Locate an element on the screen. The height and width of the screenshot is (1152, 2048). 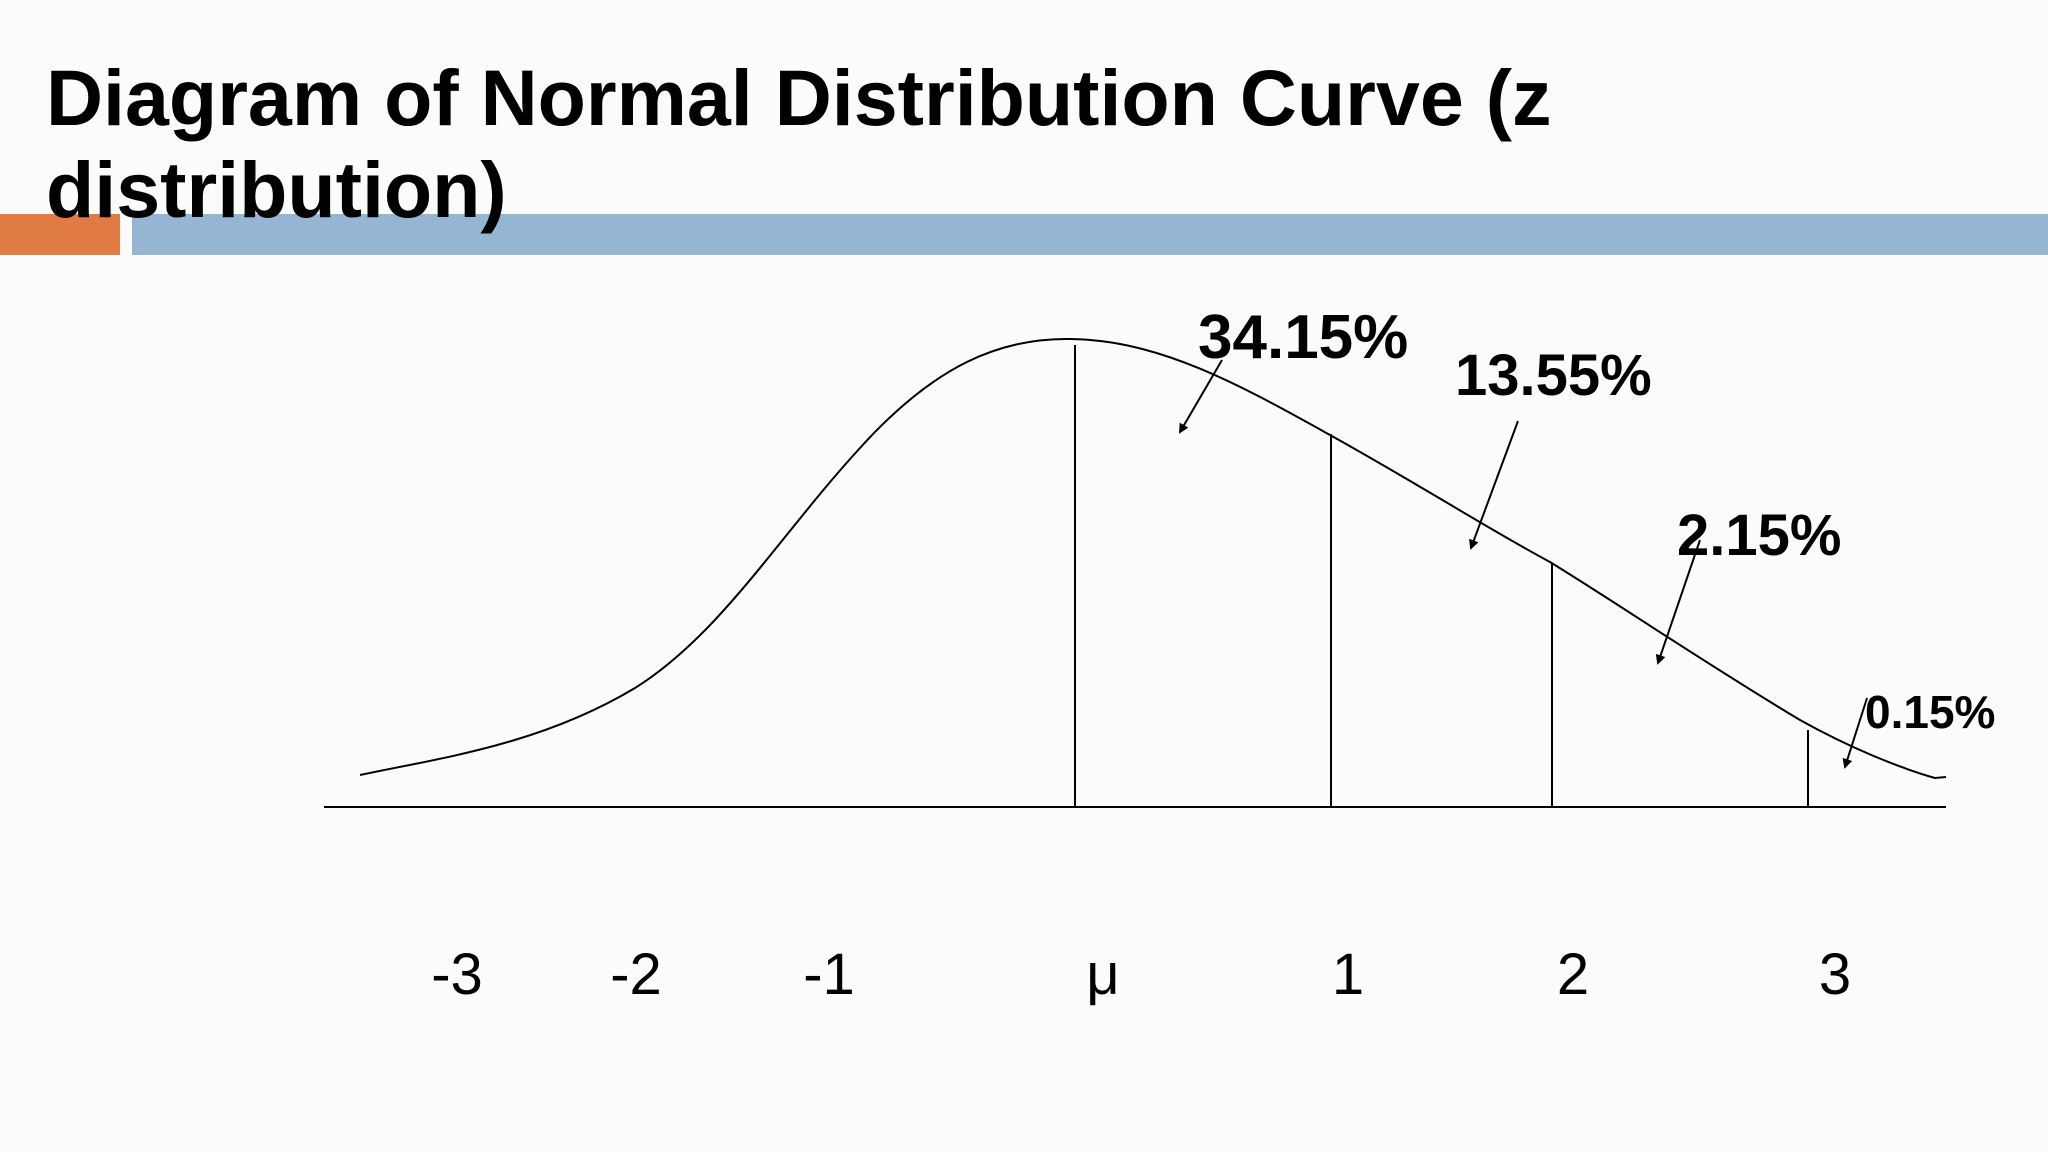
axis-label-minus-3: -3 is located at coordinates (457, 974).